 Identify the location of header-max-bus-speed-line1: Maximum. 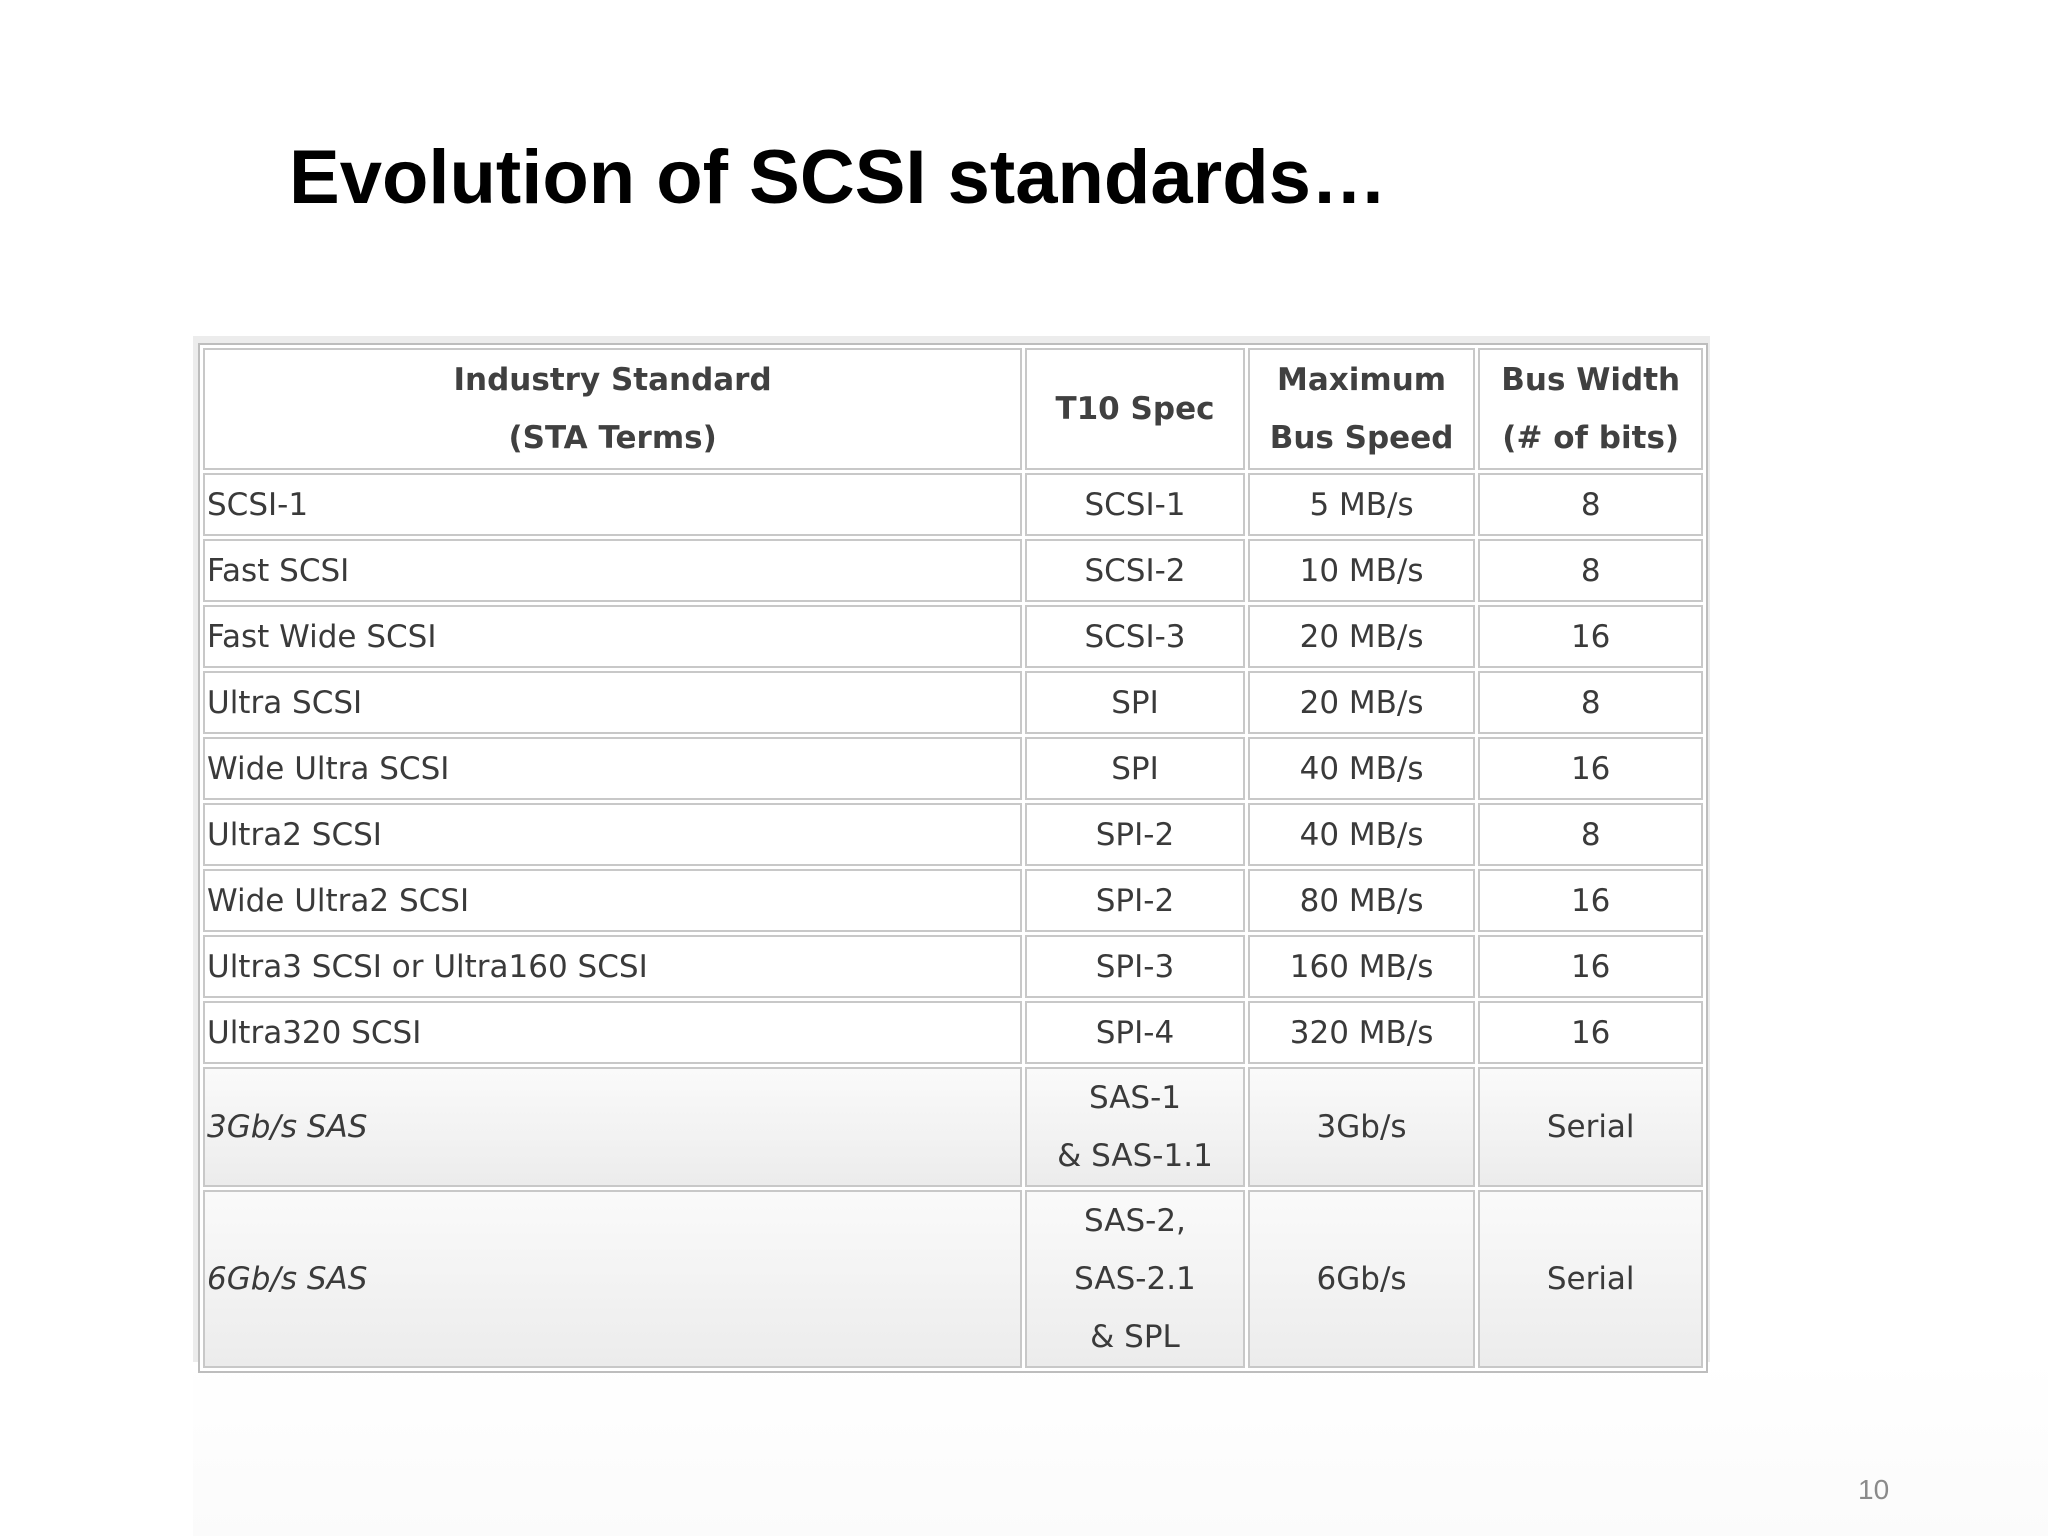
(1362, 380).